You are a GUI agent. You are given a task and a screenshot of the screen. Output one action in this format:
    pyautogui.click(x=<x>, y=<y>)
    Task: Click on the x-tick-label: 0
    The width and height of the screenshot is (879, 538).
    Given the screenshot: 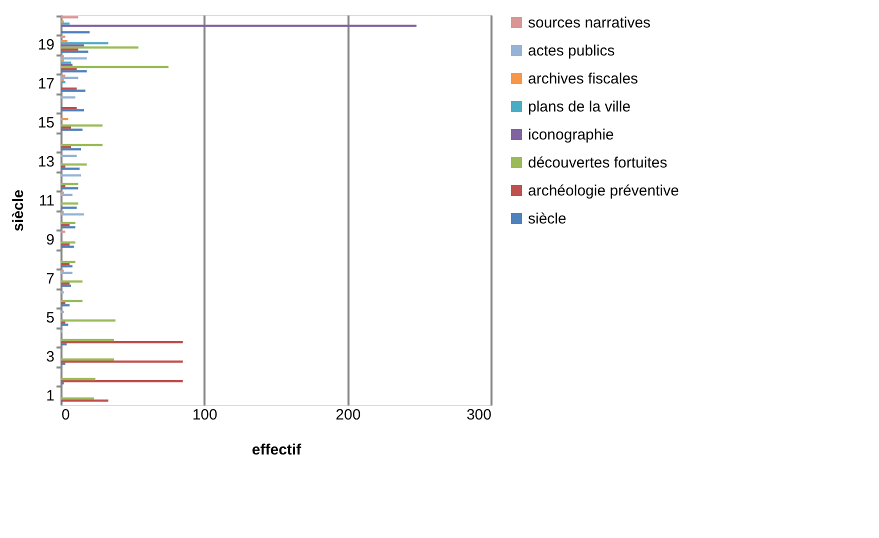 What is the action you would take?
    pyautogui.click(x=66, y=415)
    